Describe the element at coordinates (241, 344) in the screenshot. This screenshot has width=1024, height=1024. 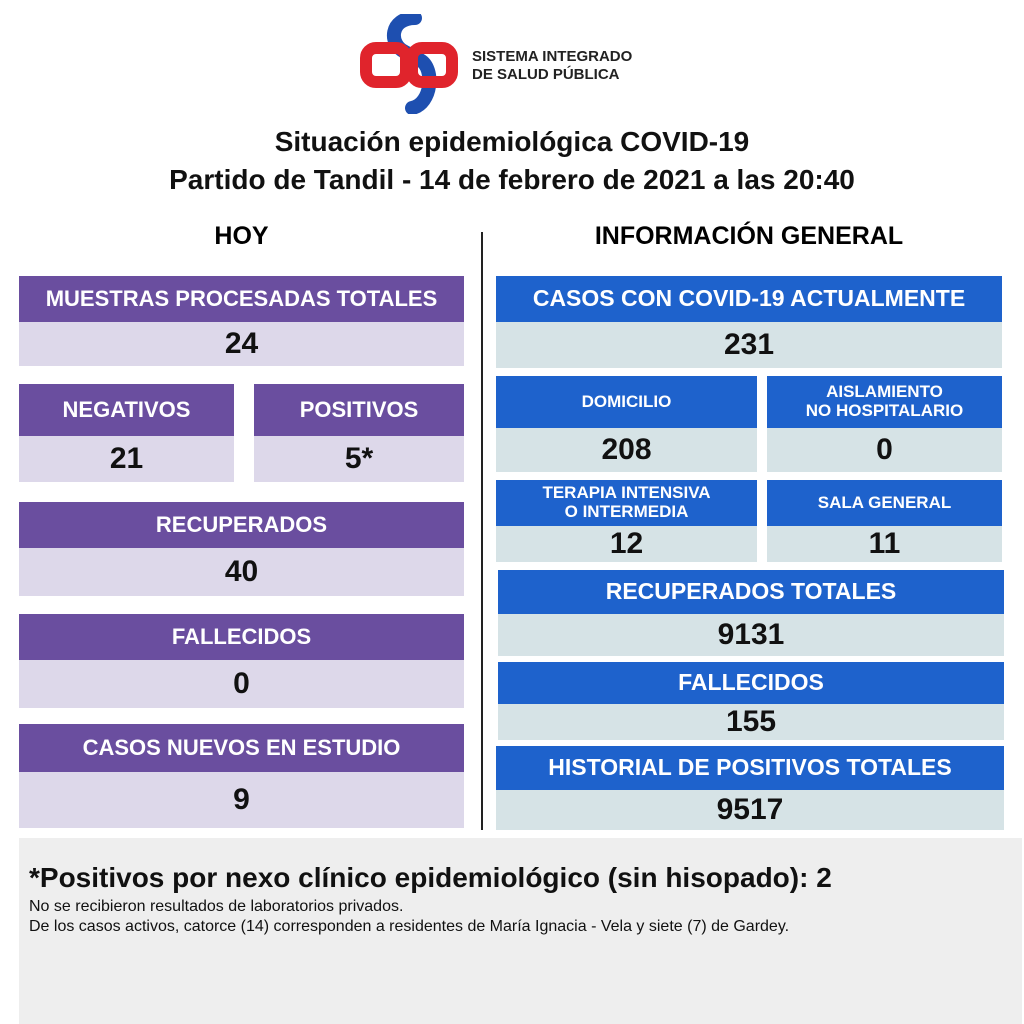
I see `stat-value: 24` at that location.